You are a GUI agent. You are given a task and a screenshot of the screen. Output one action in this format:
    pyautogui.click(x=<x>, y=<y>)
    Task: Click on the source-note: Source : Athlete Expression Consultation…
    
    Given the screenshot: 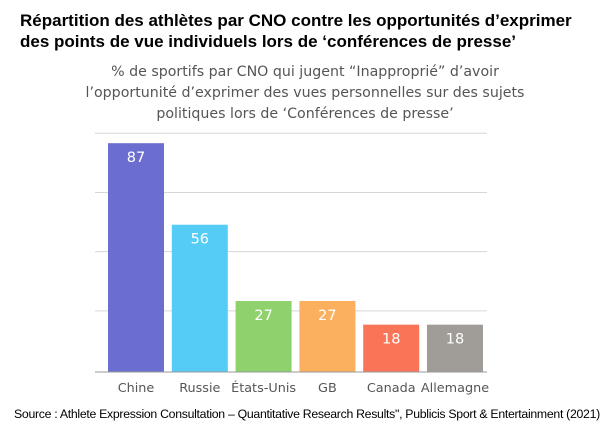 What is the action you would take?
    pyautogui.click(x=307, y=414)
    